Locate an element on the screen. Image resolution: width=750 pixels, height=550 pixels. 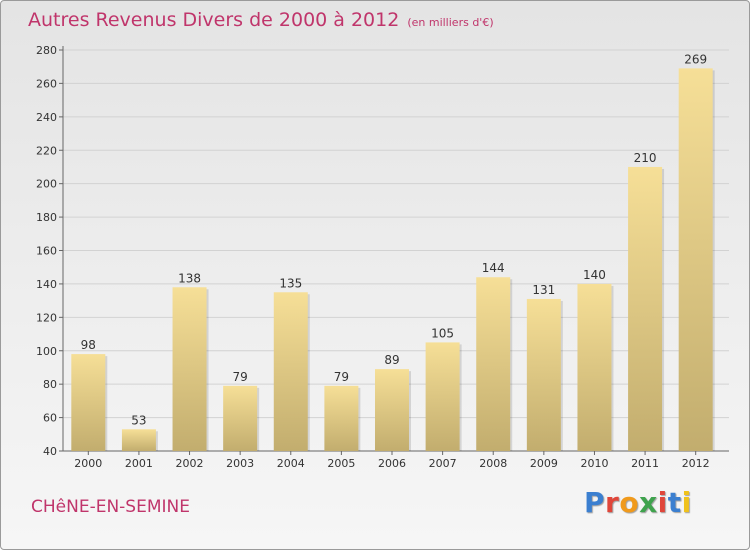
title-text: Autres Revenus Divers de 2000 à 2012 is located at coordinates (214, 20).